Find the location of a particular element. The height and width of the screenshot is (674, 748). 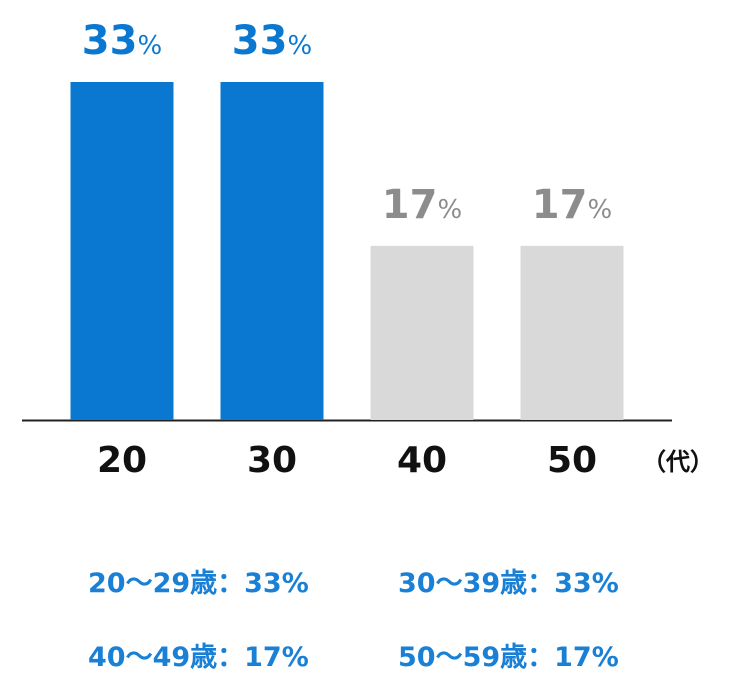

annotation: 40〜49歳：17% is located at coordinates (198, 657).